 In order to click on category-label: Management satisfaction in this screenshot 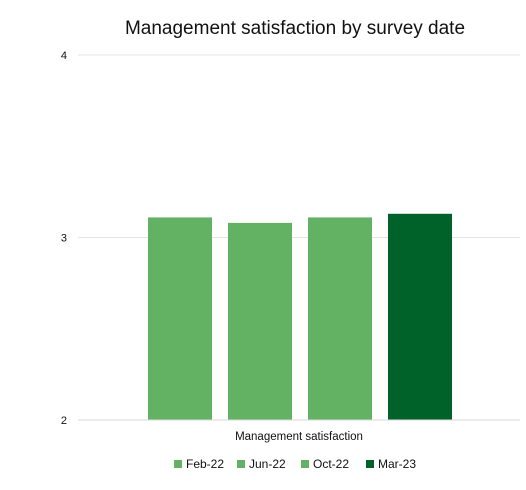, I will do `click(299, 437)`.